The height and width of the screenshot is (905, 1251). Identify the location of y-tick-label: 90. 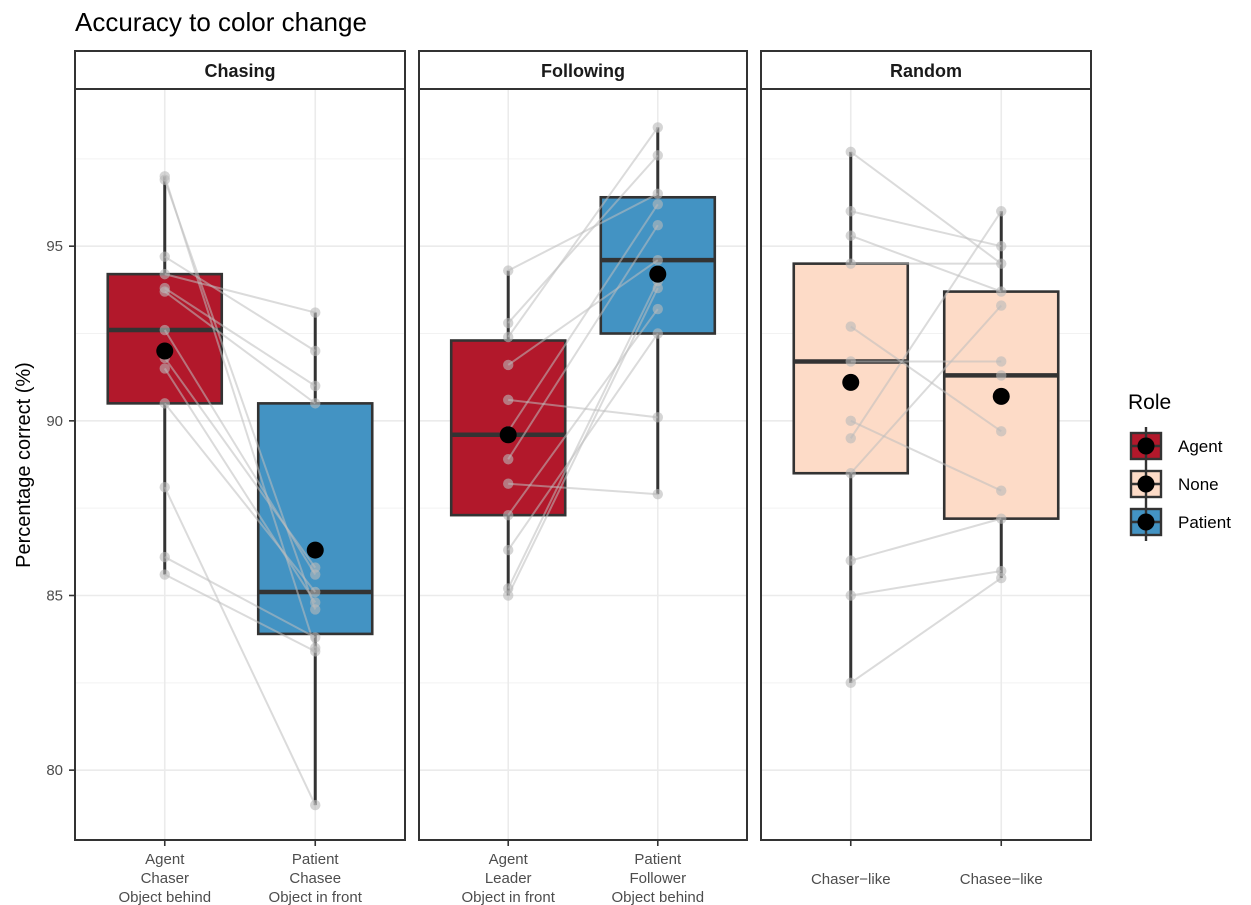
(54, 421).